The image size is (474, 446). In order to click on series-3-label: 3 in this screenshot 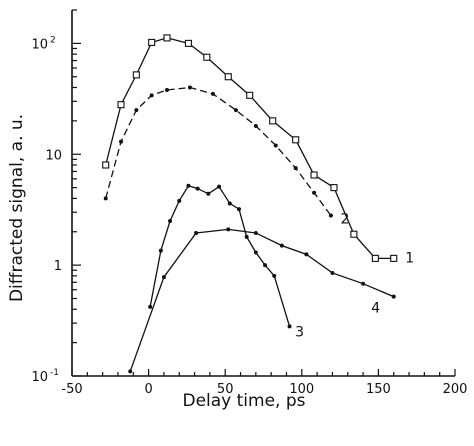, I will do `click(299, 332)`.